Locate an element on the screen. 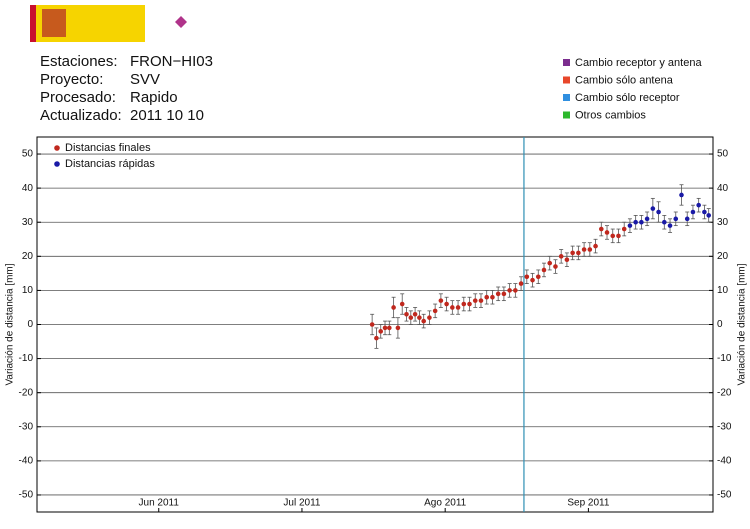  y-tick-label: 30 is located at coordinates (28, 222).